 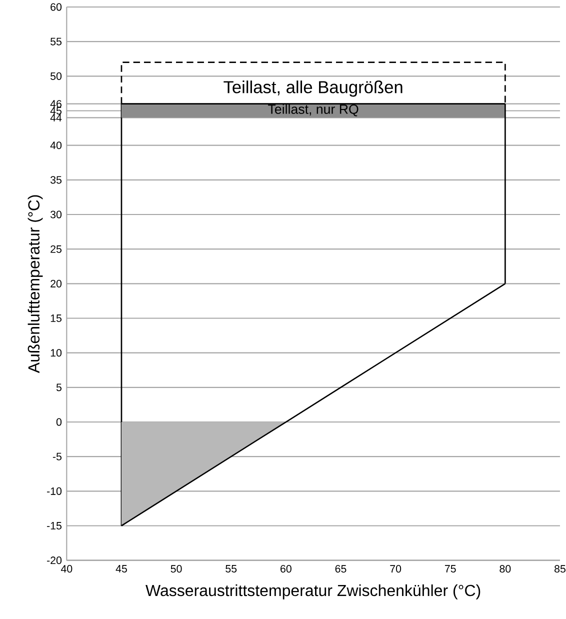 What do you see at coordinates (54, 560) in the screenshot?
I see `y-tick-label: -20` at bounding box center [54, 560].